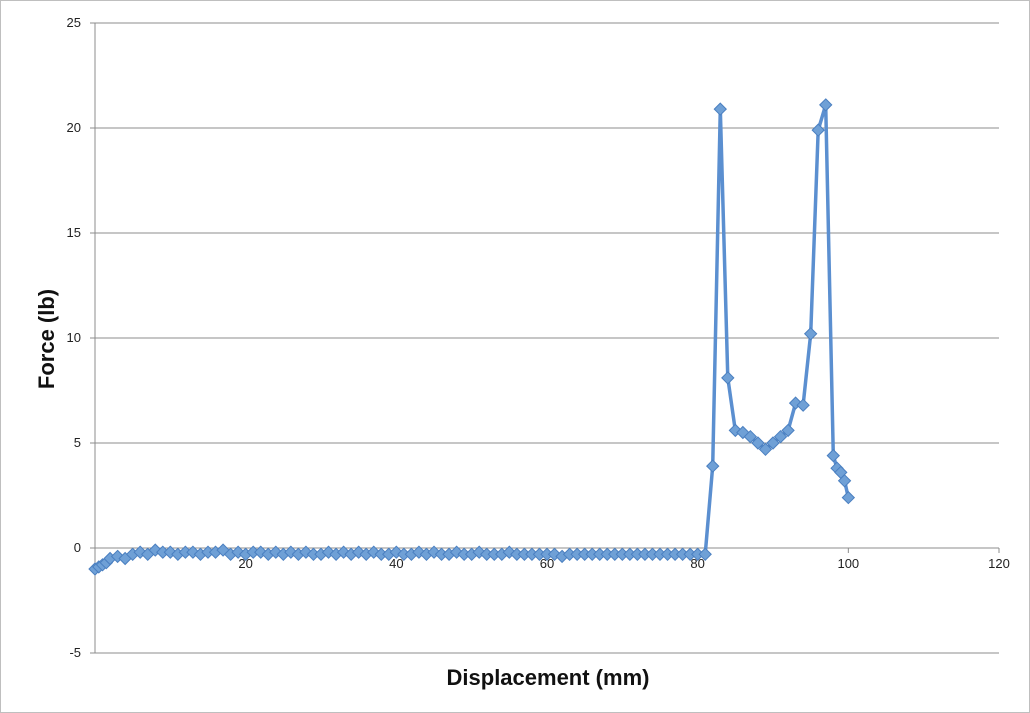 The width and height of the screenshot is (1030, 713). Describe the element at coordinates (77, 547) in the screenshot. I see `y-tick-label: 0` at that location.